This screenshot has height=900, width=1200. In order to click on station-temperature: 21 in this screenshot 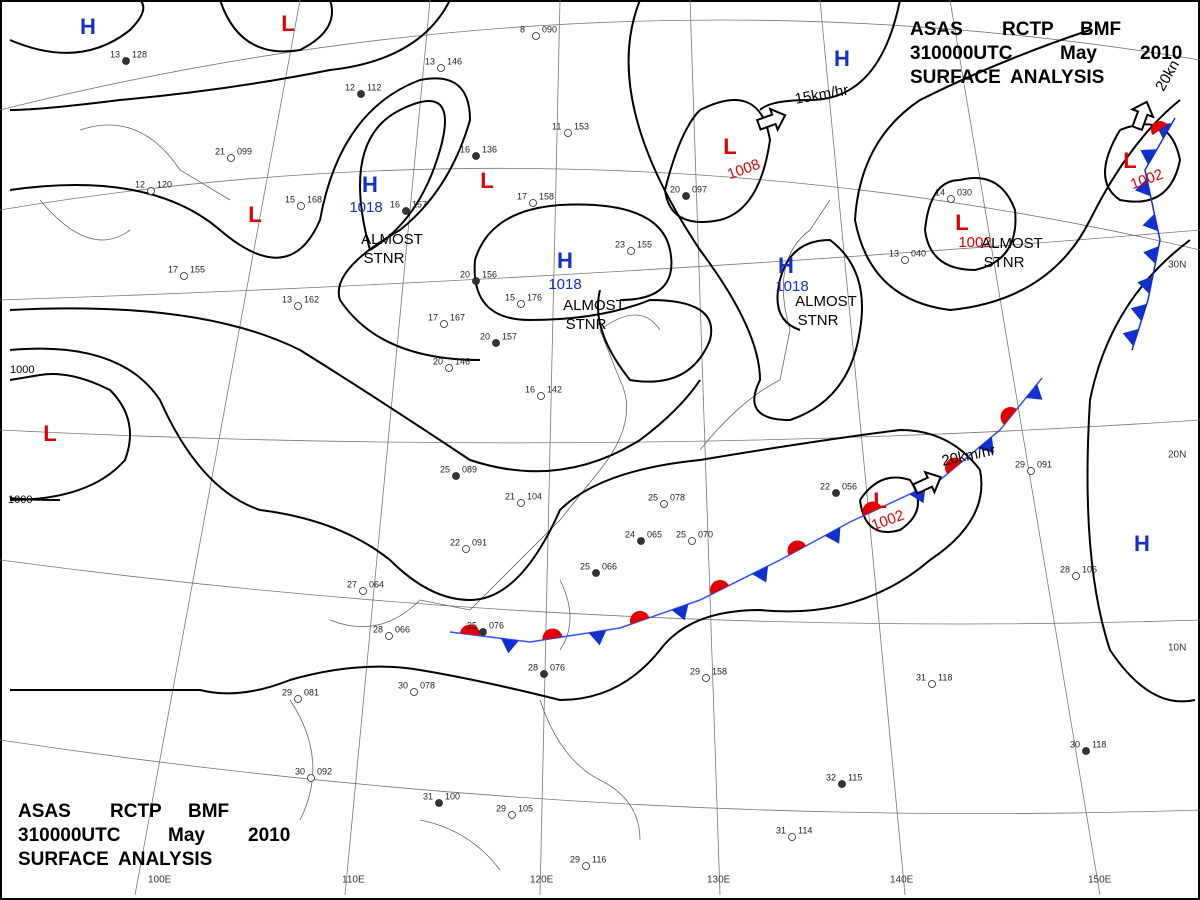, I will do `click(220, 151)`.